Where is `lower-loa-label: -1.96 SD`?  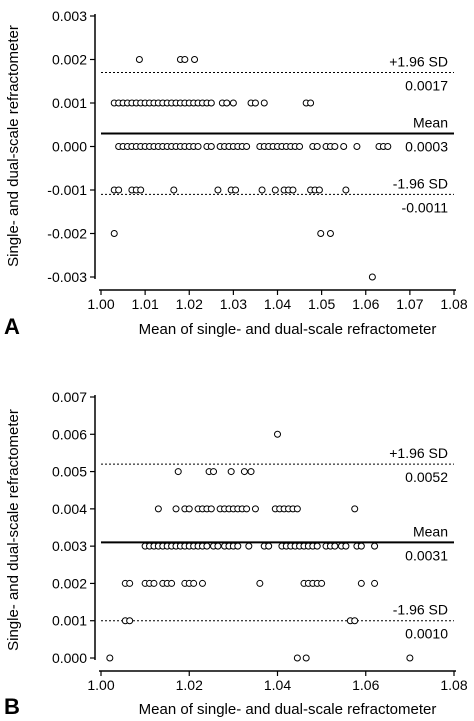
lower-loa-label: -1.96 SD is located at coordinates (420, 183).